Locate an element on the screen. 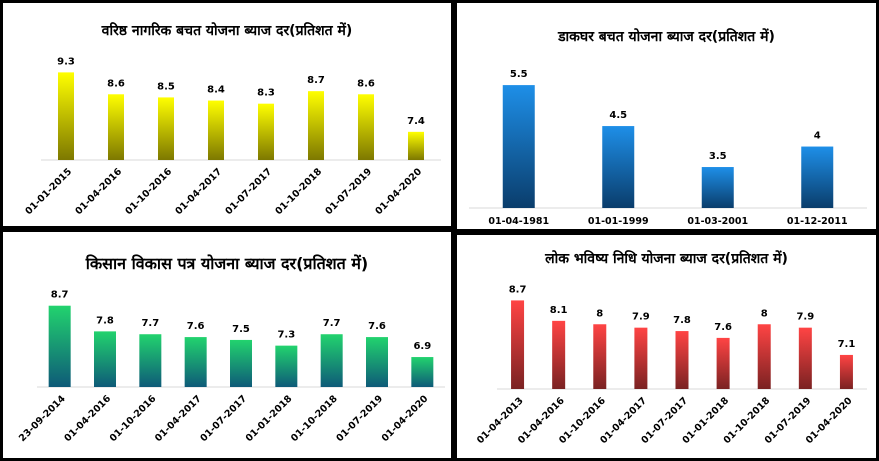 The height and width of the screenshot is (461, 879). x-tick-label: 01-03-2001 is located at coordinates (717, 221).